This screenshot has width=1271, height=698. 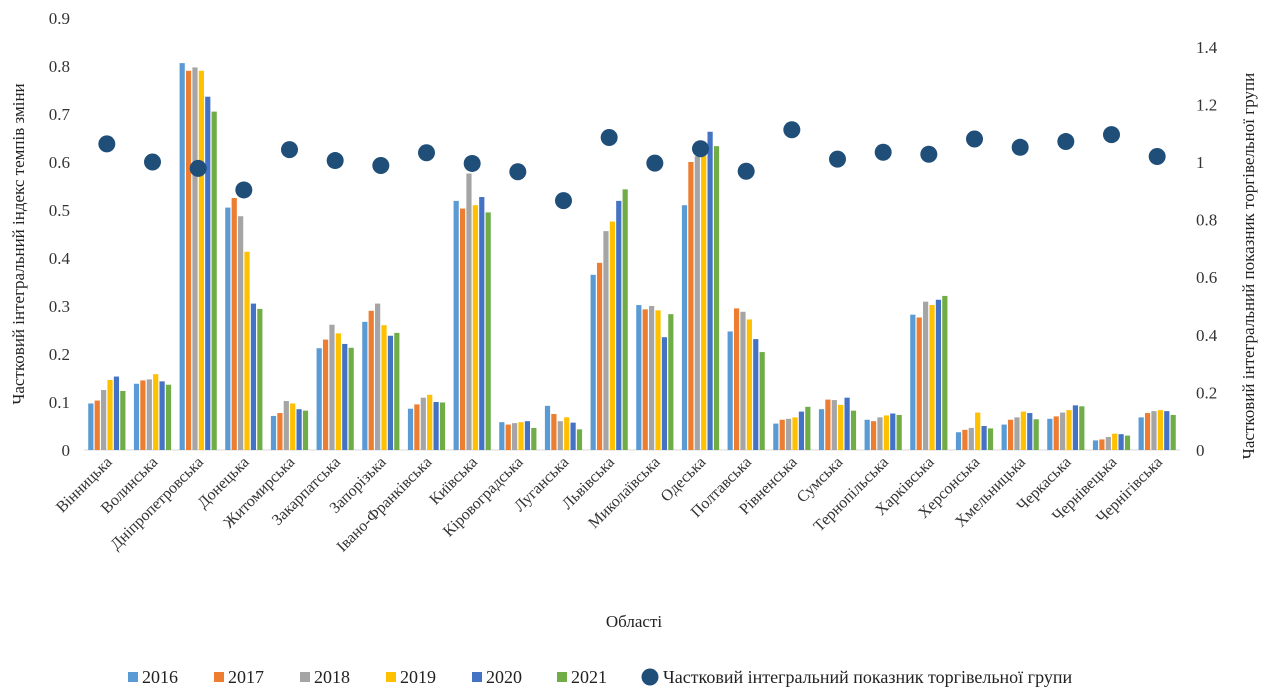 What do you see at coordinates (59, 162) in the screenshot?
I see `y-tick-label: 0.6` at bounding box center [59, 162].